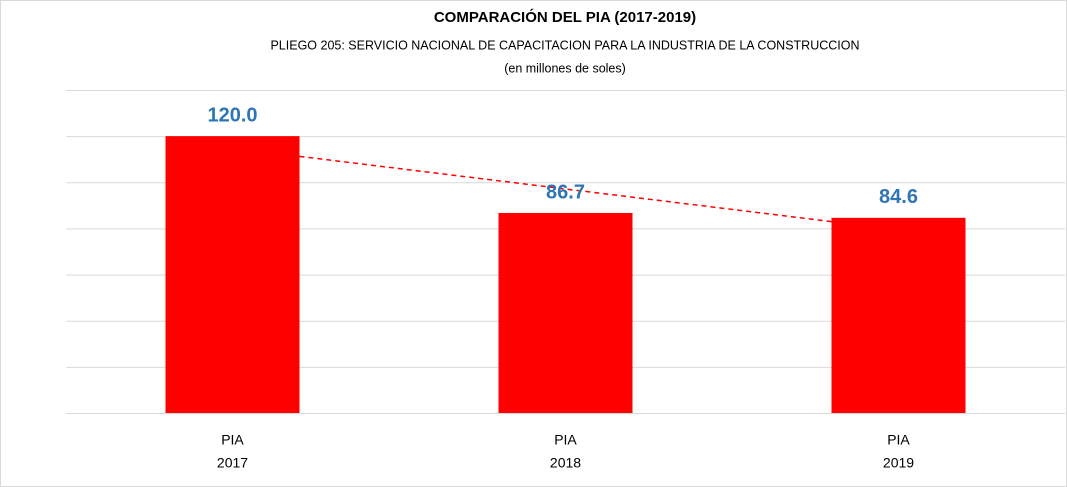 Image resolution: width=1067 pixels, height=487 pixels. What do you see at coordinates (898, 463) in the screenshot?
I see `x-tick-label: 2019` at bounding box center [898, 463].